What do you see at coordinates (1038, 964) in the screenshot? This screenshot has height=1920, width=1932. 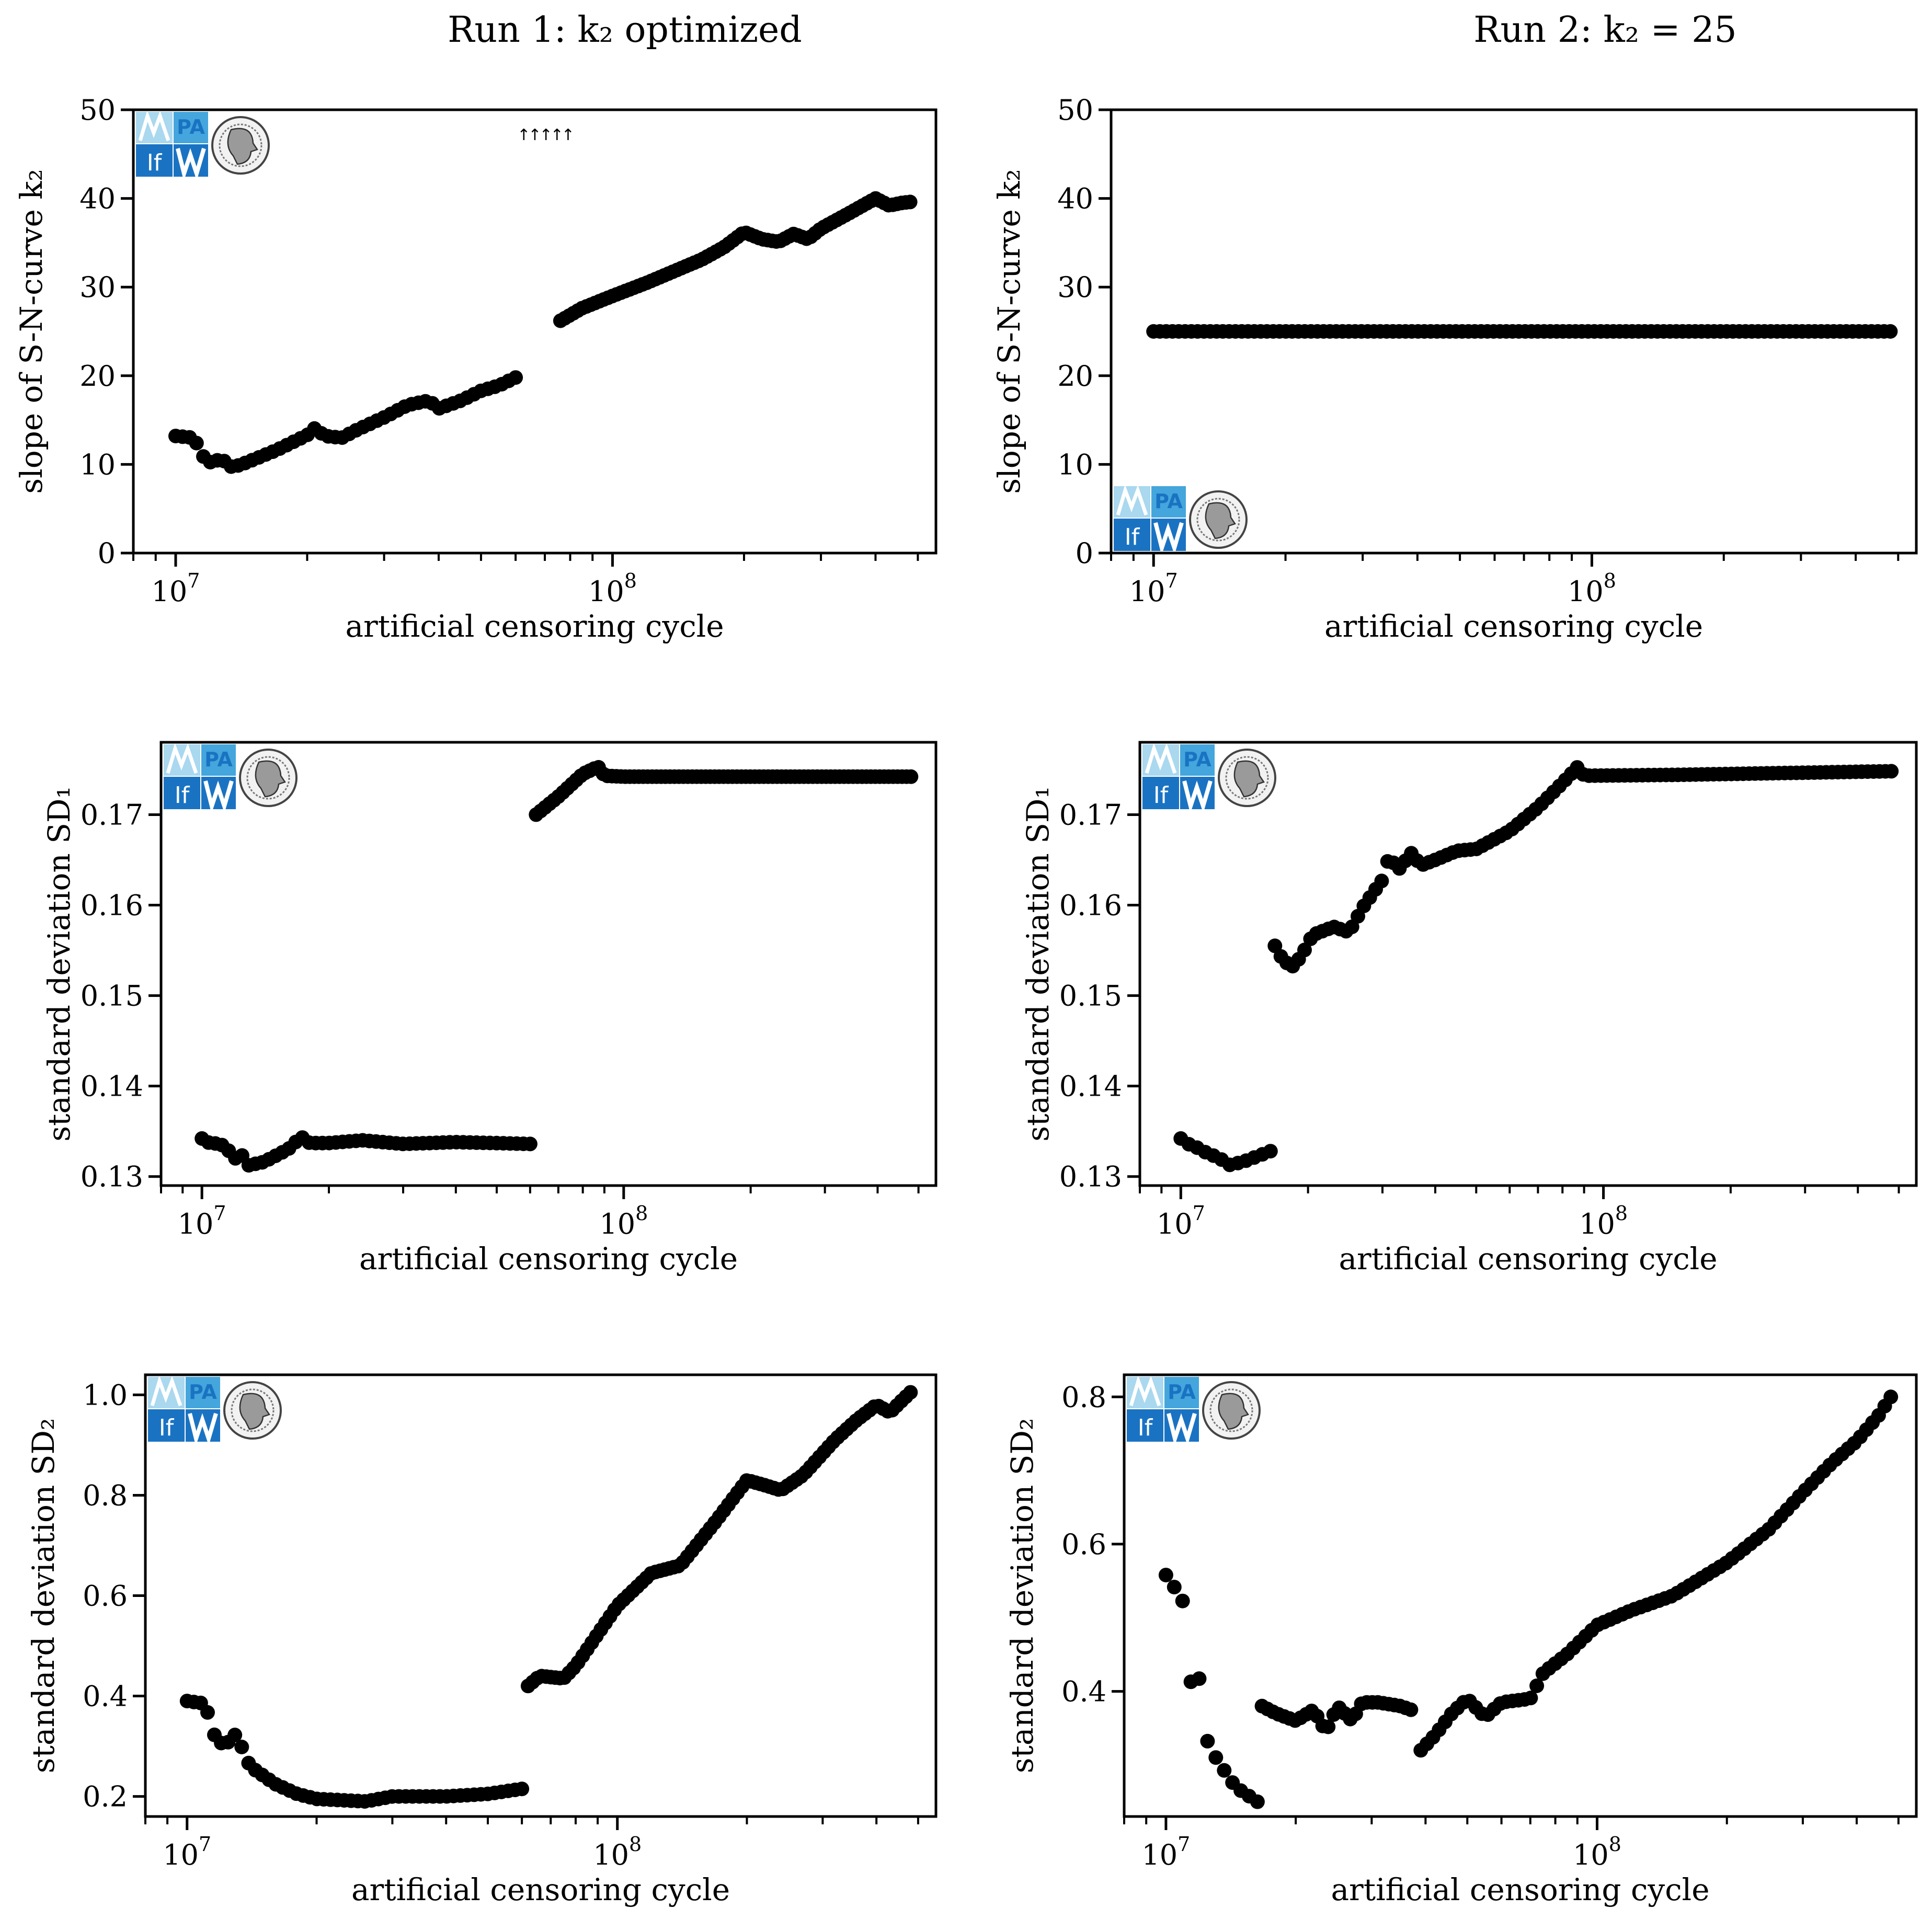 I see `y-axis-label: standard deviation SD₁` at bounding box center [1038, 964].